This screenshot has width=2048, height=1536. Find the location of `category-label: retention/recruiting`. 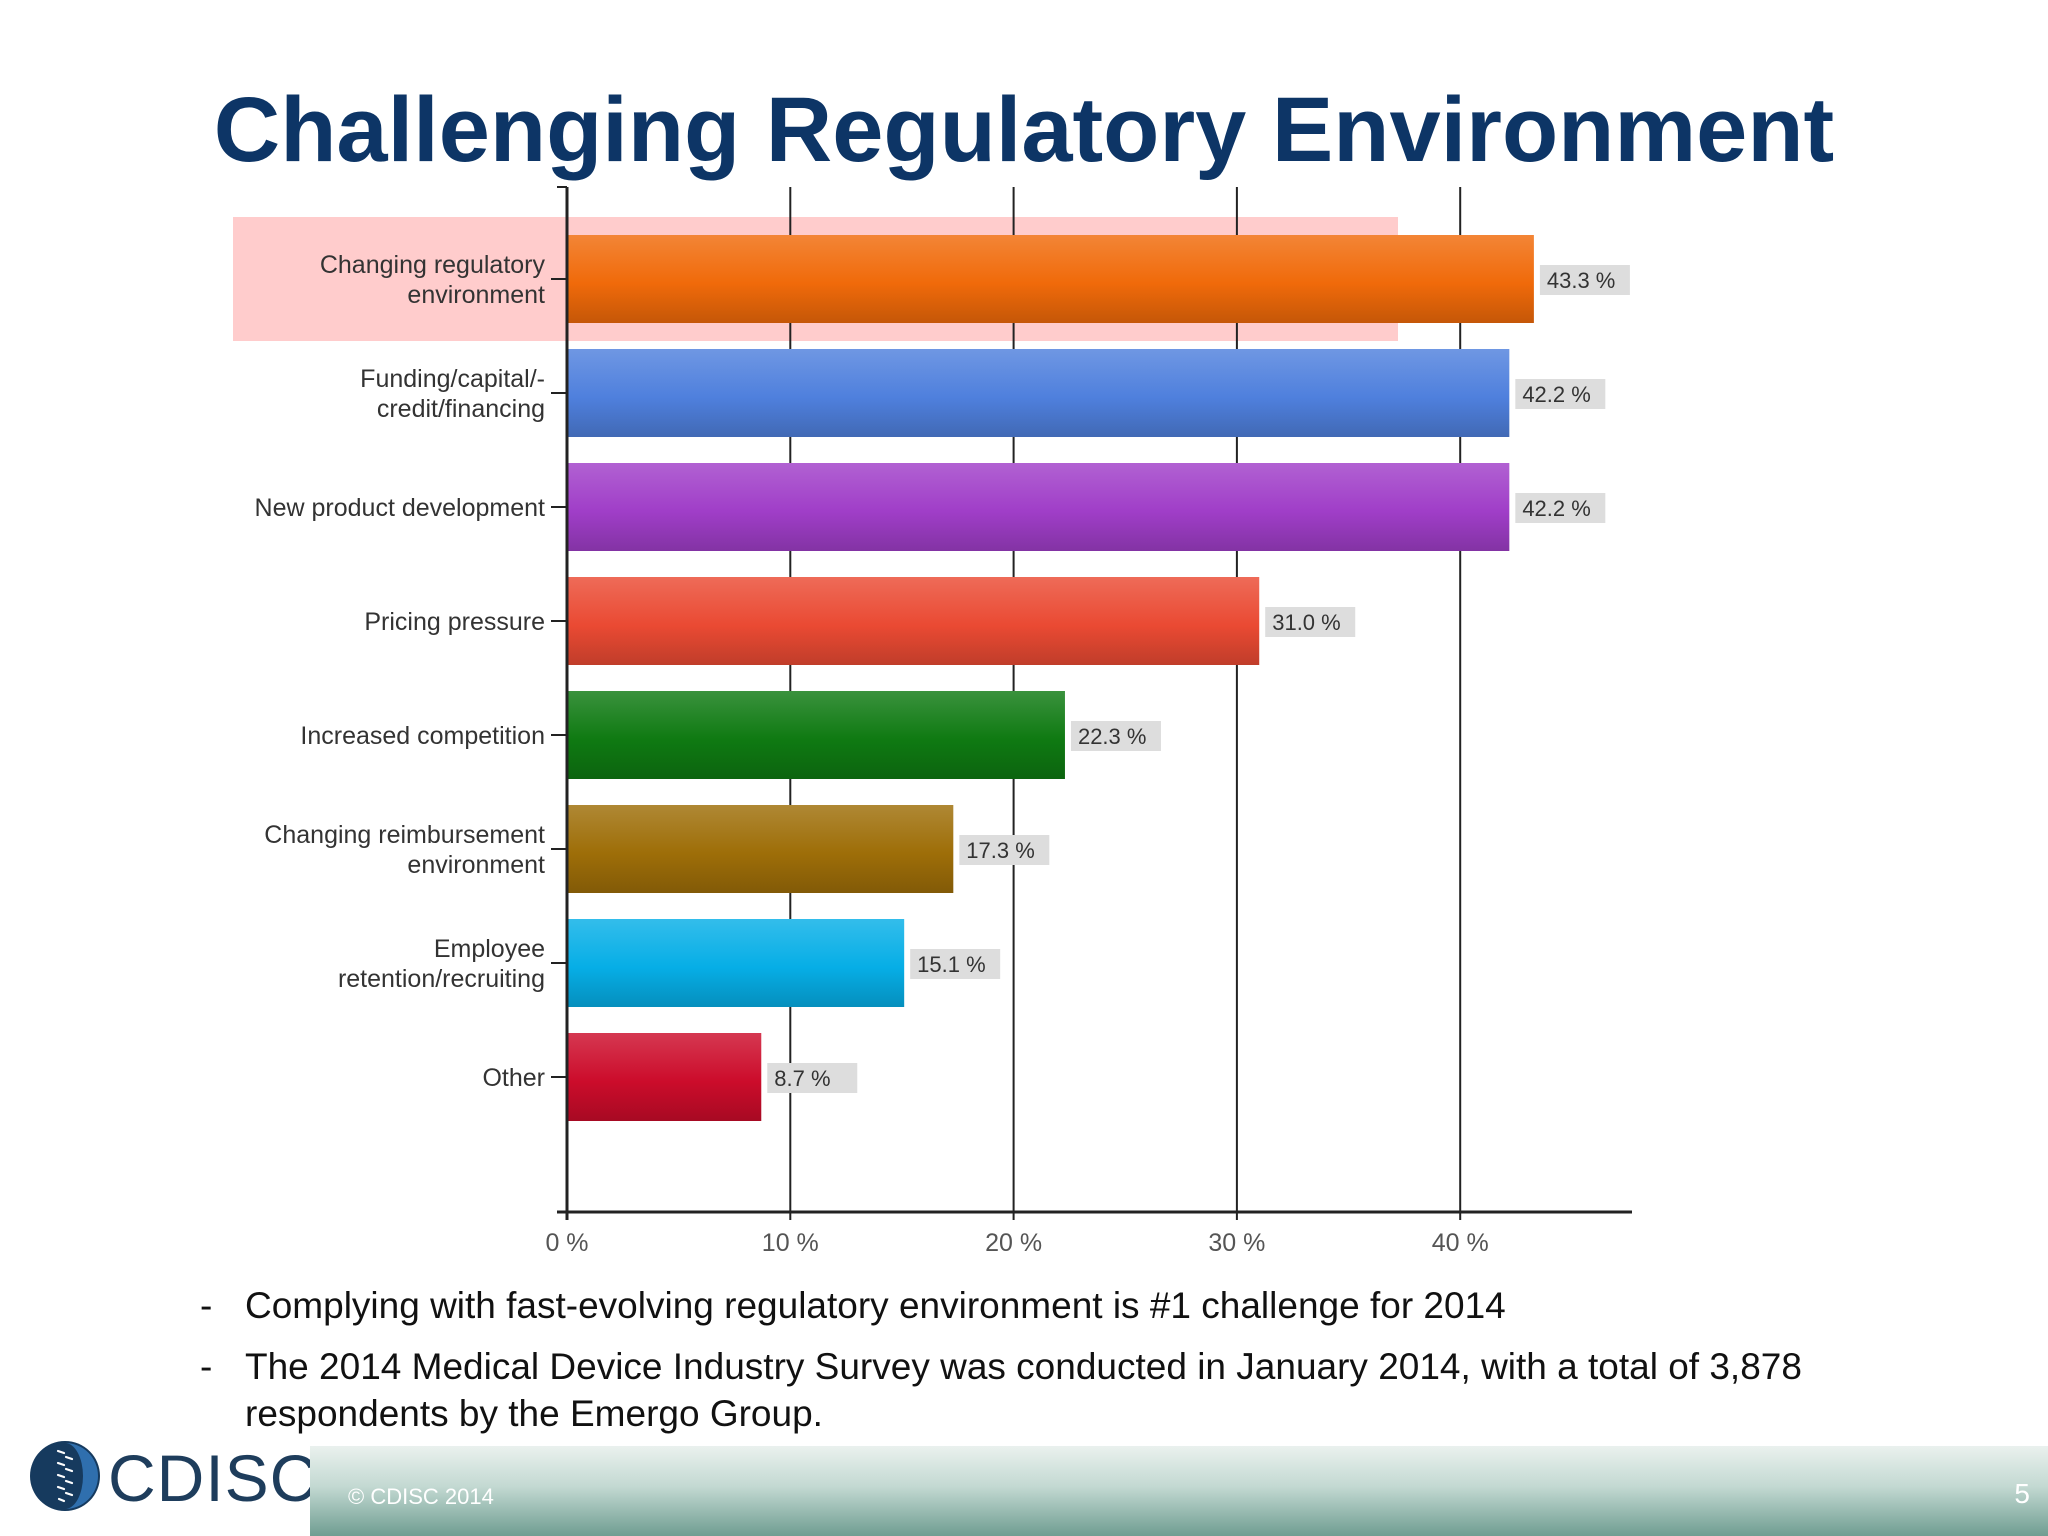

category-label: retention/recruiting is located at coordinates (441, 979).